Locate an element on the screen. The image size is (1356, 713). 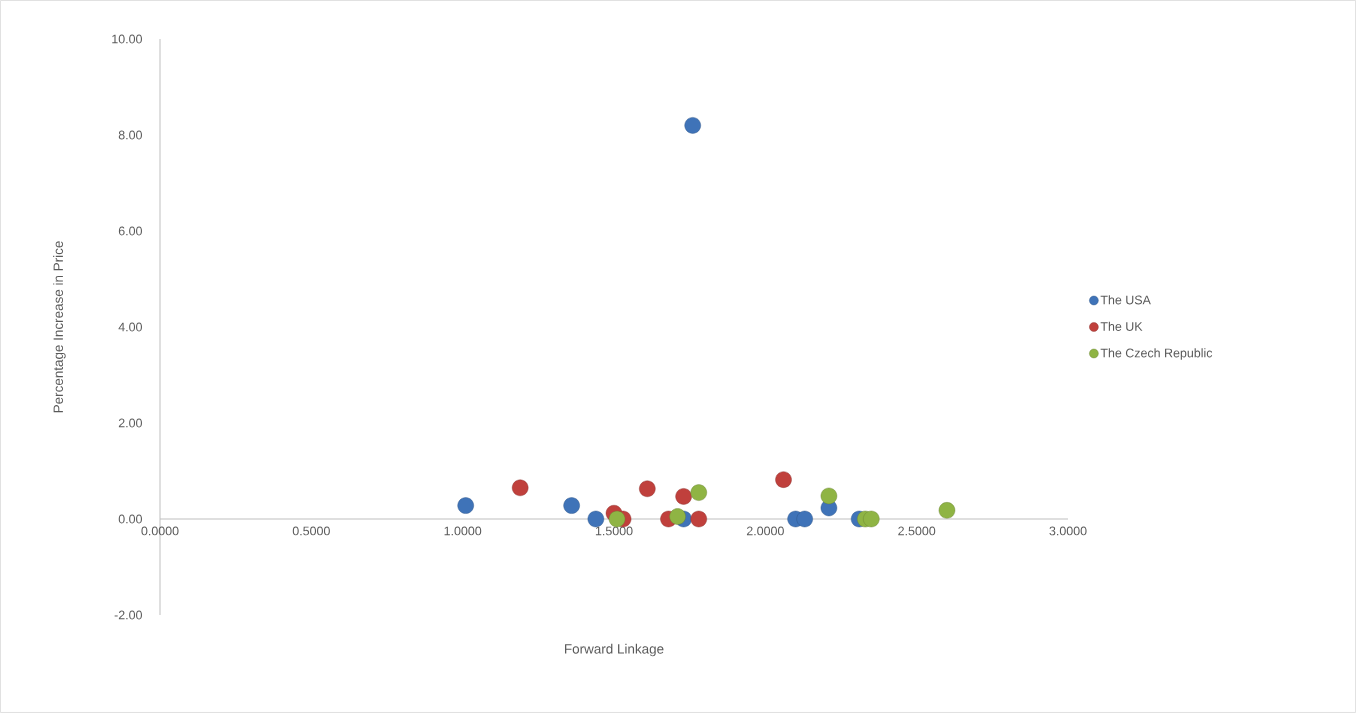
x-tick-label: 1.0000 is located at coordinates (463, 531).